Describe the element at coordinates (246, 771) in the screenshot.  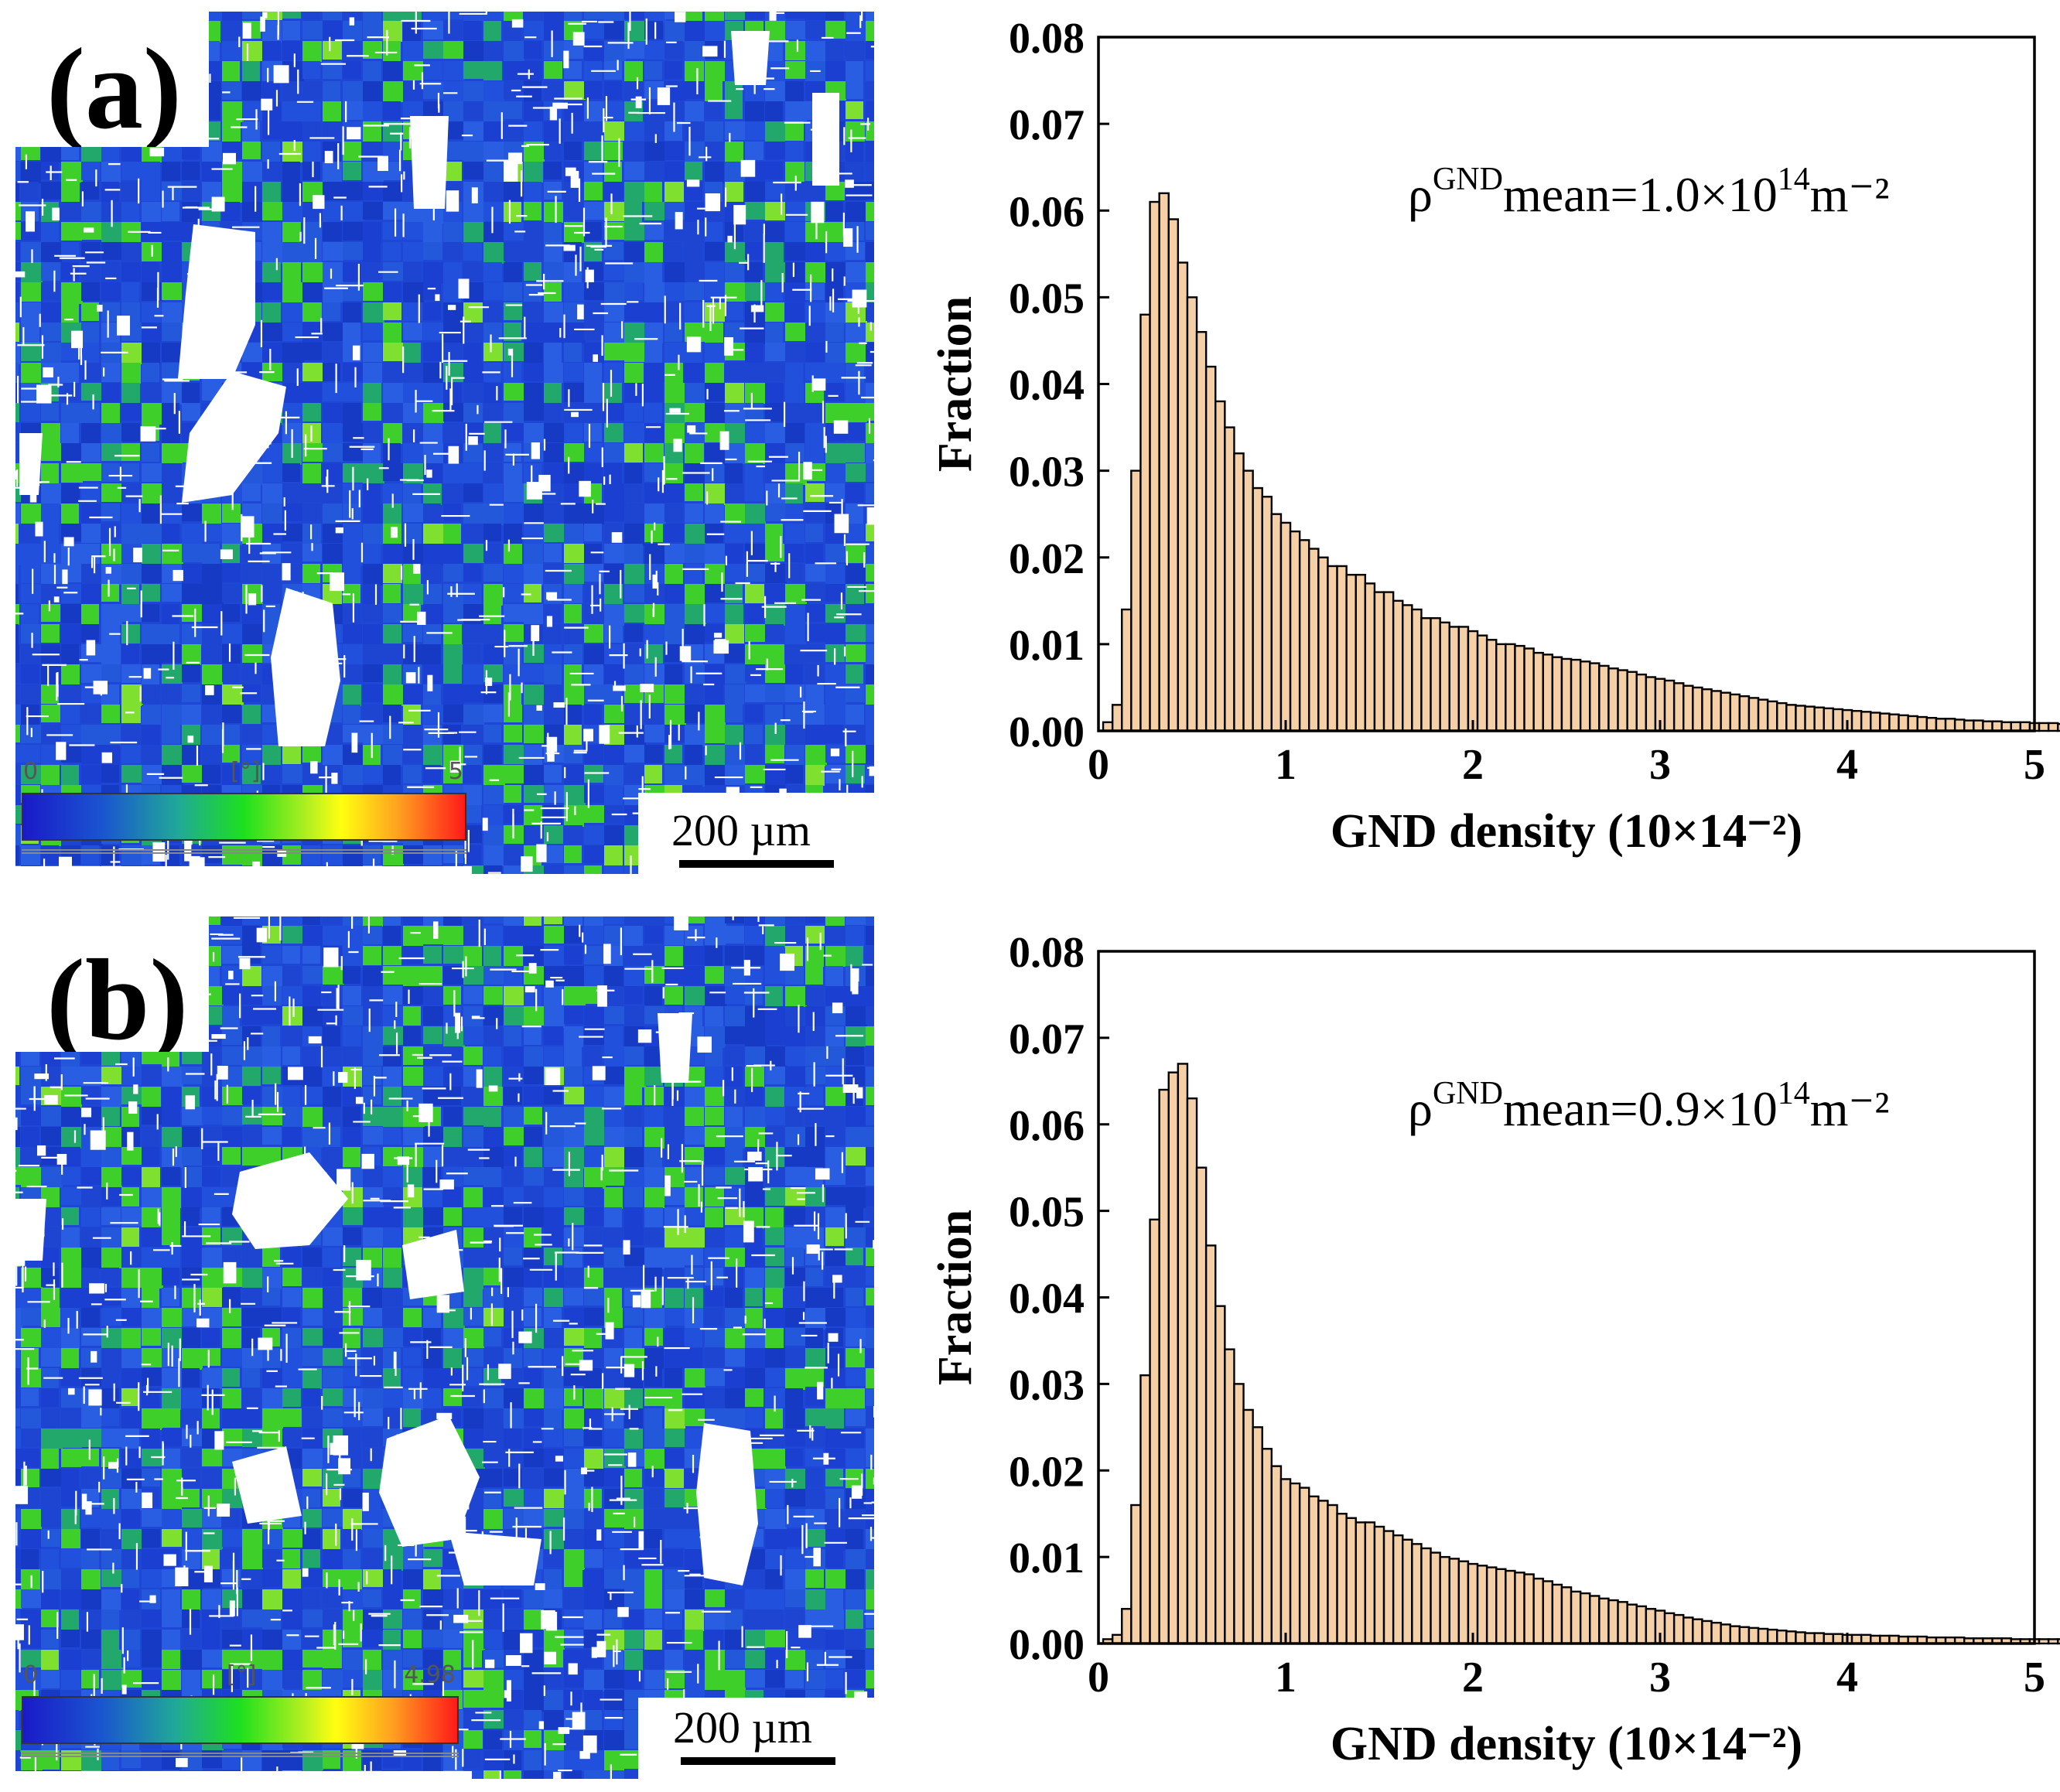
I see `legend-unit-label: [°]` at that location.